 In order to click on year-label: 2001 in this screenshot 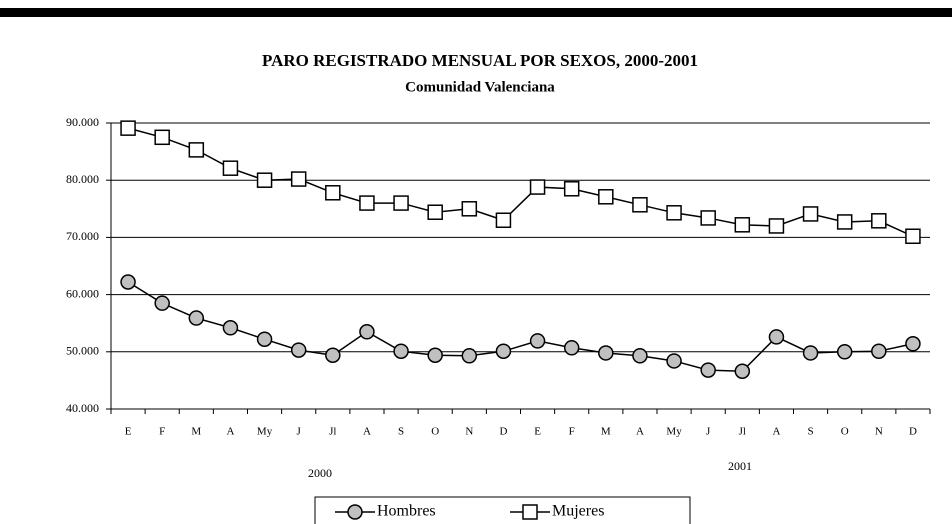, I will do `click(740, 466)`.